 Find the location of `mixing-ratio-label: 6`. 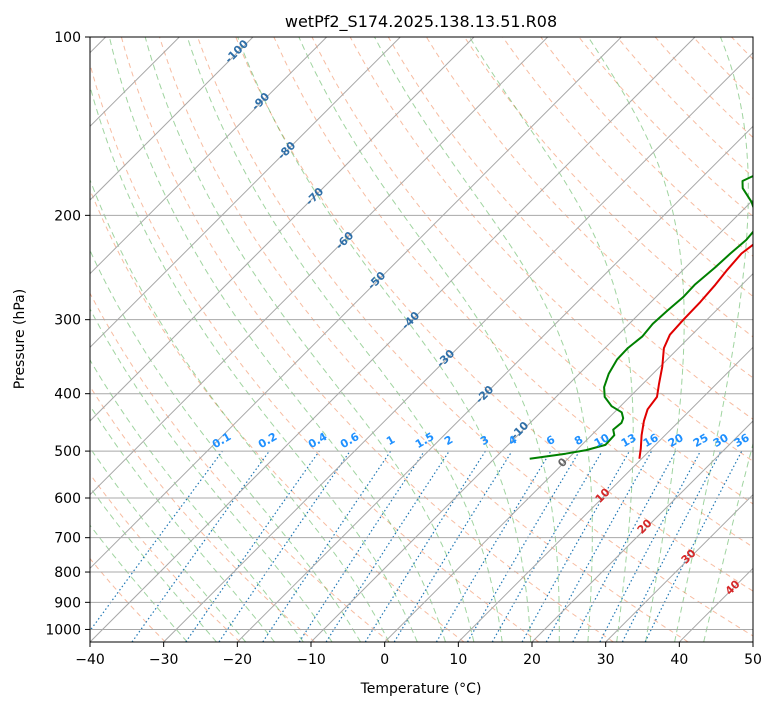

mixing-ratio-label: 6 is located at coordinates (550, 440).